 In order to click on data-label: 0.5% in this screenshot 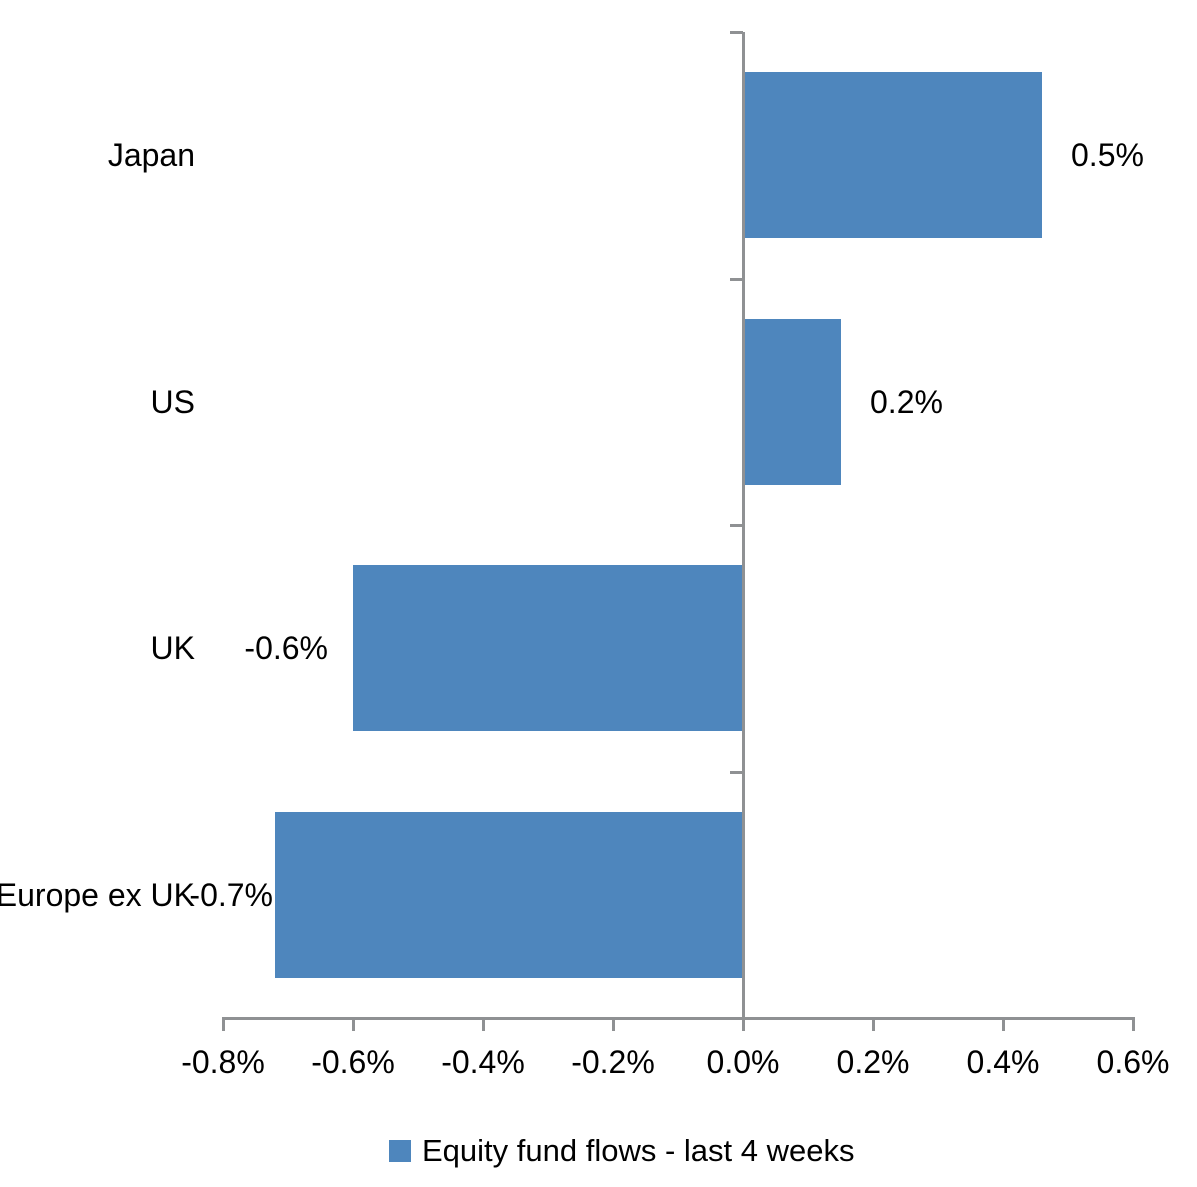, I will do `click(1107, 155)`.